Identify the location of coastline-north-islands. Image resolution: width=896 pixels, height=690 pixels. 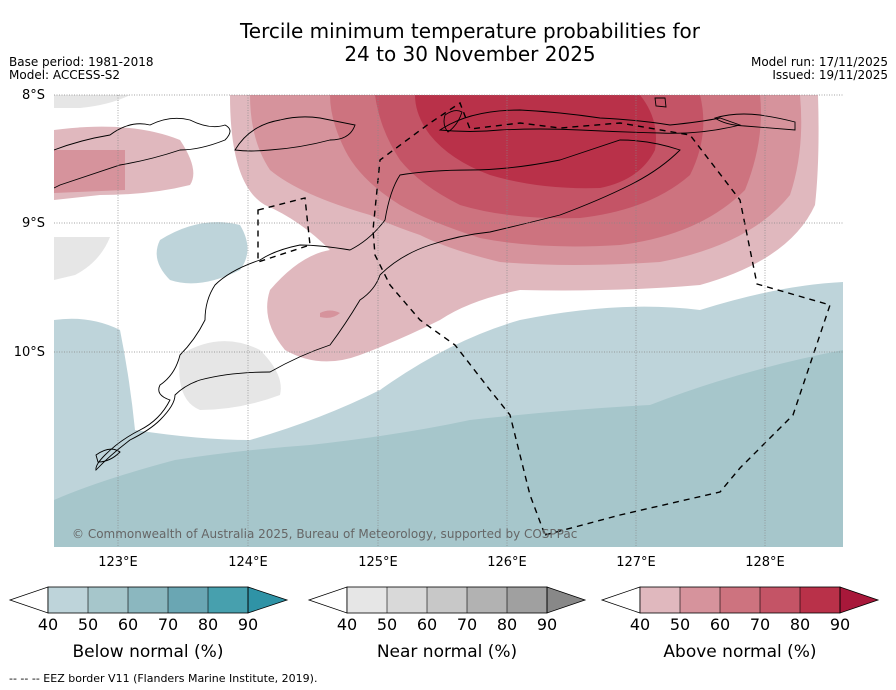
(295, 134).